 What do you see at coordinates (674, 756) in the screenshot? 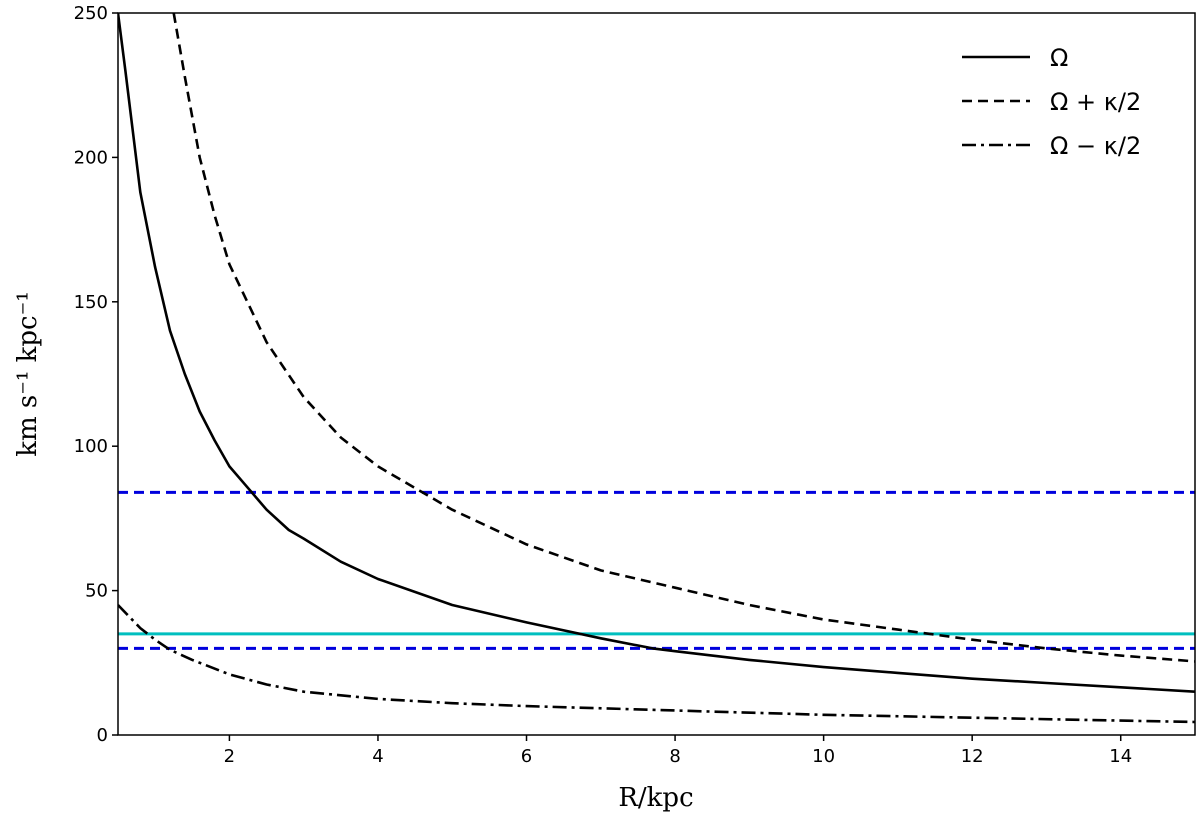
I see `x-tick-label: 8` at bounding box center [674, 756].